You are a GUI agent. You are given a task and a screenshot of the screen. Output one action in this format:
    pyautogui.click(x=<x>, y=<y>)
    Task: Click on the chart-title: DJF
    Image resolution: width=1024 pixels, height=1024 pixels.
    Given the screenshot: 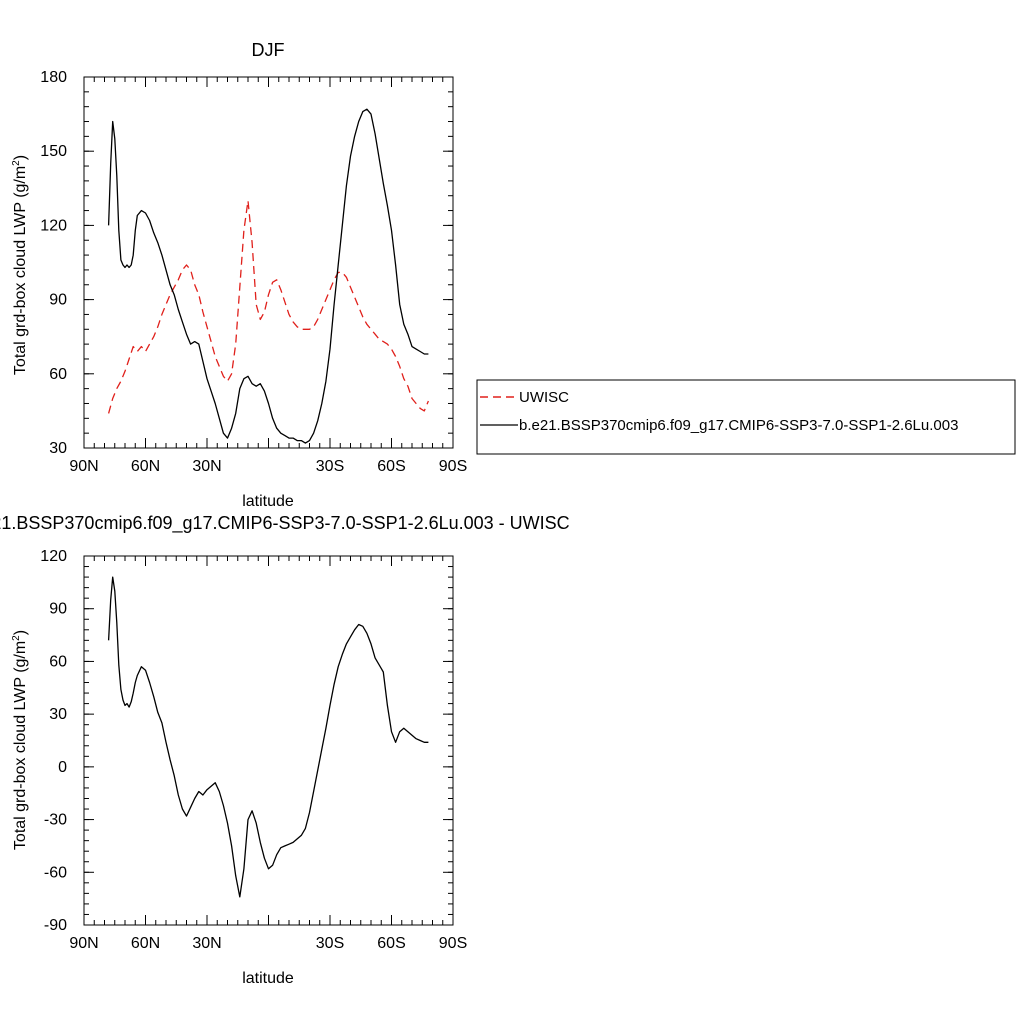 What is the action you would take?
    pyautogui.click(x=268, y=50)
    